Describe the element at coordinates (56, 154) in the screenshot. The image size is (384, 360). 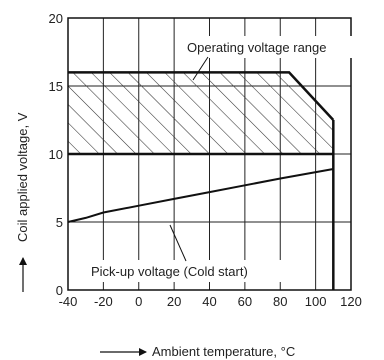
I see `y-tick-label: 10` at that location.